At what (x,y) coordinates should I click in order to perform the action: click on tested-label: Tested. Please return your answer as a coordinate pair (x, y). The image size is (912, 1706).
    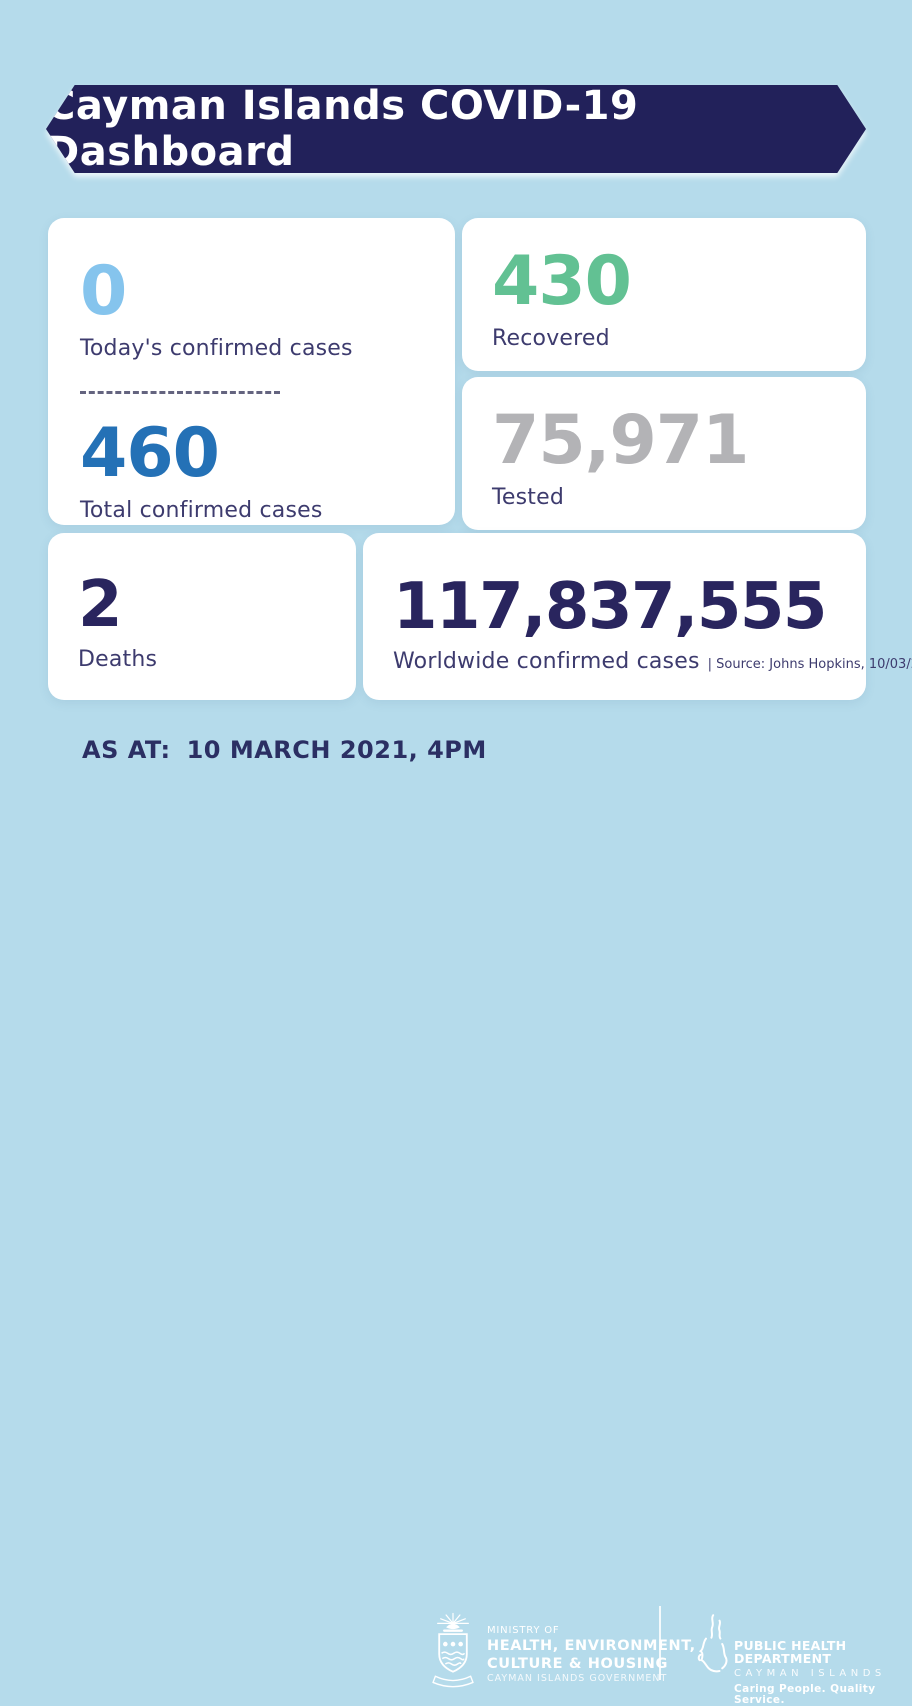
    Looking at the image, I should click on (528, 497).